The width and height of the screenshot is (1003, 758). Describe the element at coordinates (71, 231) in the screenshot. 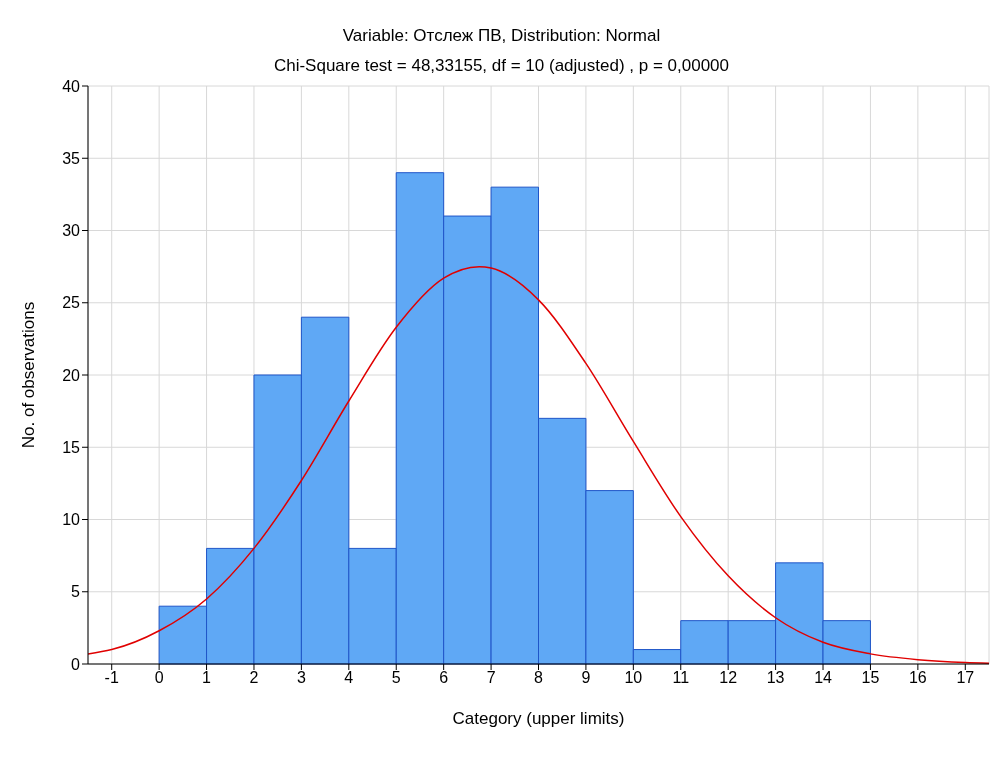

I see `y-tick-label: 30` at that location.